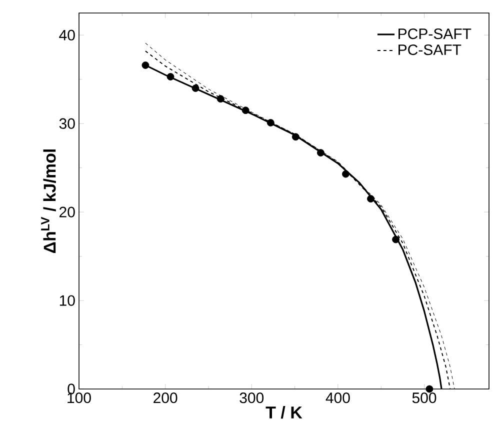 The height and width of the screenshot is (445, 493). Describe the element at coordinates (48, 202) in the screenshot. I see `y-axis-title: Δh$^{LV}$ / kJ/mol` at that location.